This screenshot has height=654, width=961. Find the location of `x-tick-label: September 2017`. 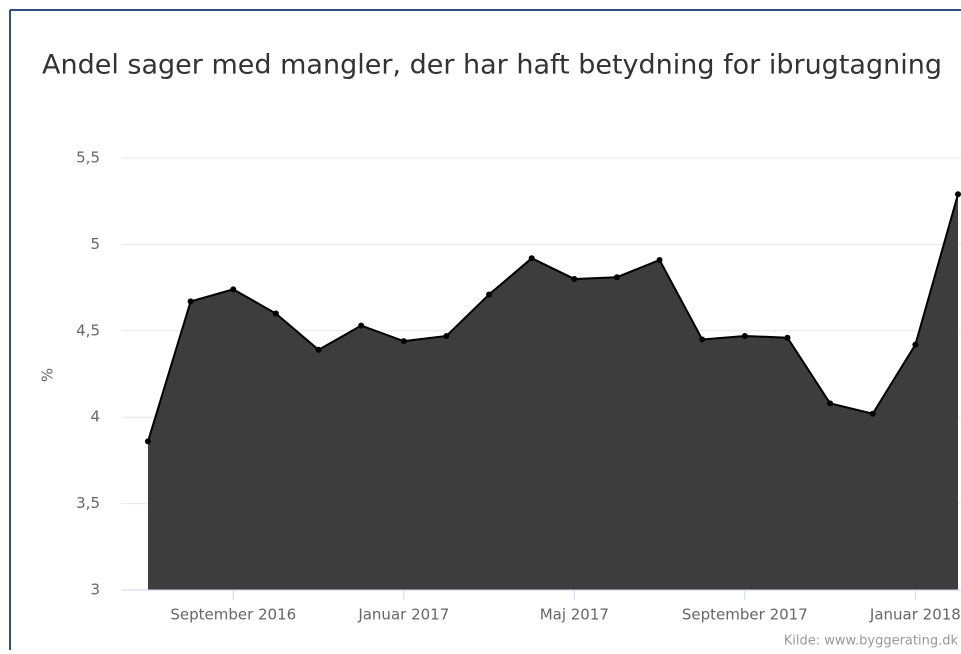

x-tick-label: September 2017 is located at coordinates (745, 615).